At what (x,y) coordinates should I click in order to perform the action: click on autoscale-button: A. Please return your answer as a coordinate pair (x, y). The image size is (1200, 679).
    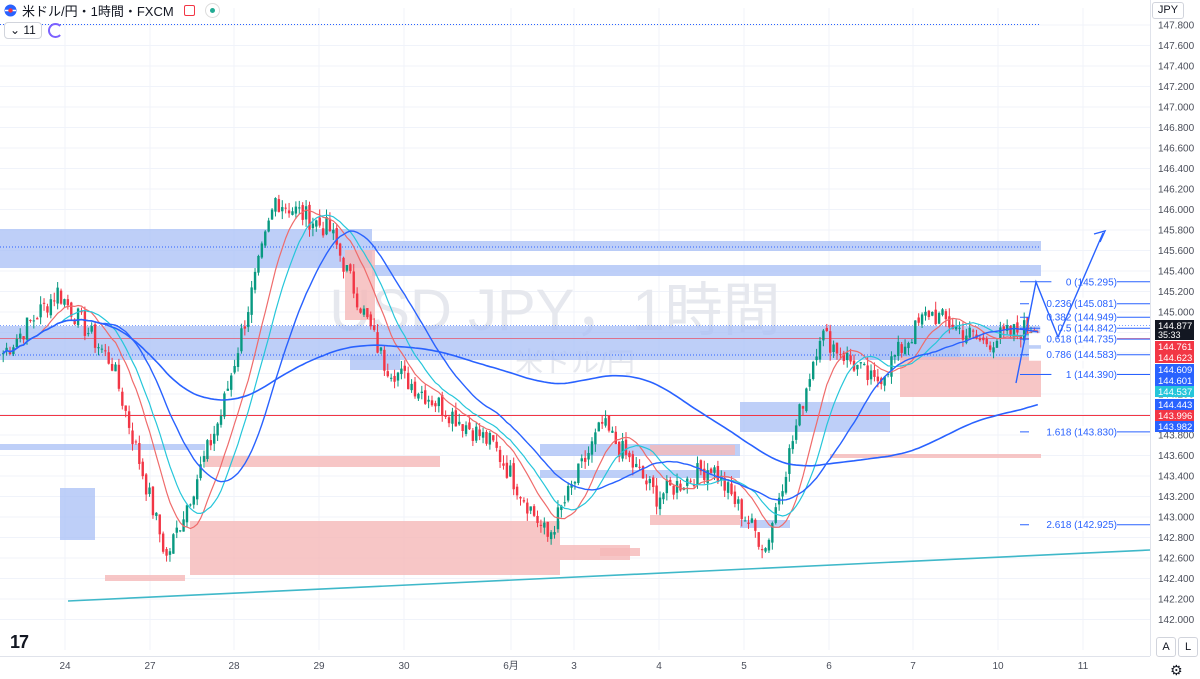
    Looking at the image, I should click on (1166, 647).